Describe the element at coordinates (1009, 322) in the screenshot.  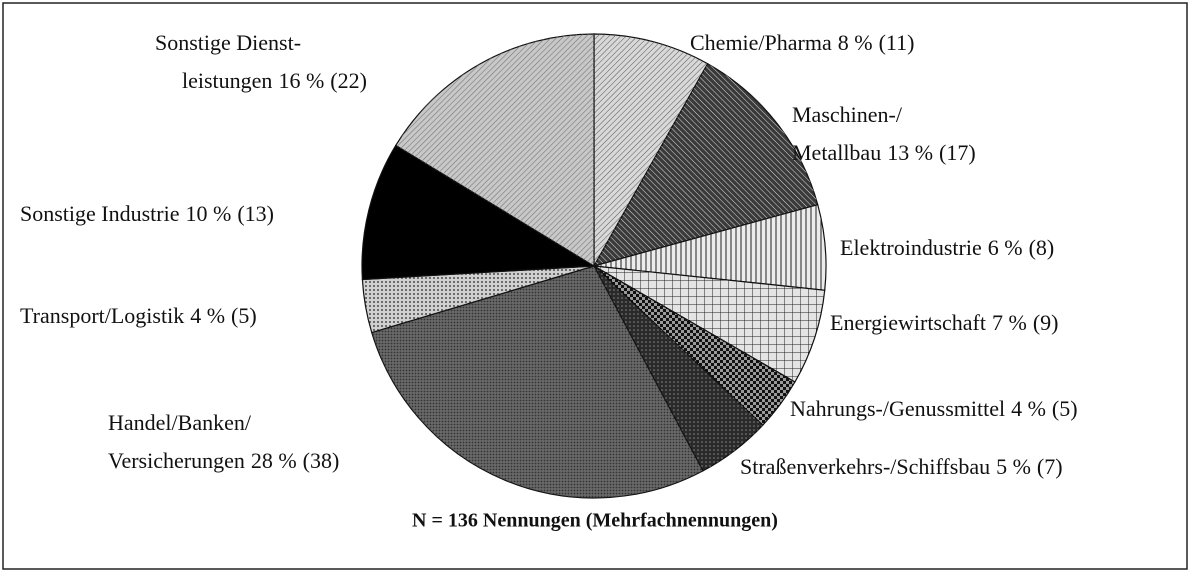
I see `percentage-label: 7 %` at that location.